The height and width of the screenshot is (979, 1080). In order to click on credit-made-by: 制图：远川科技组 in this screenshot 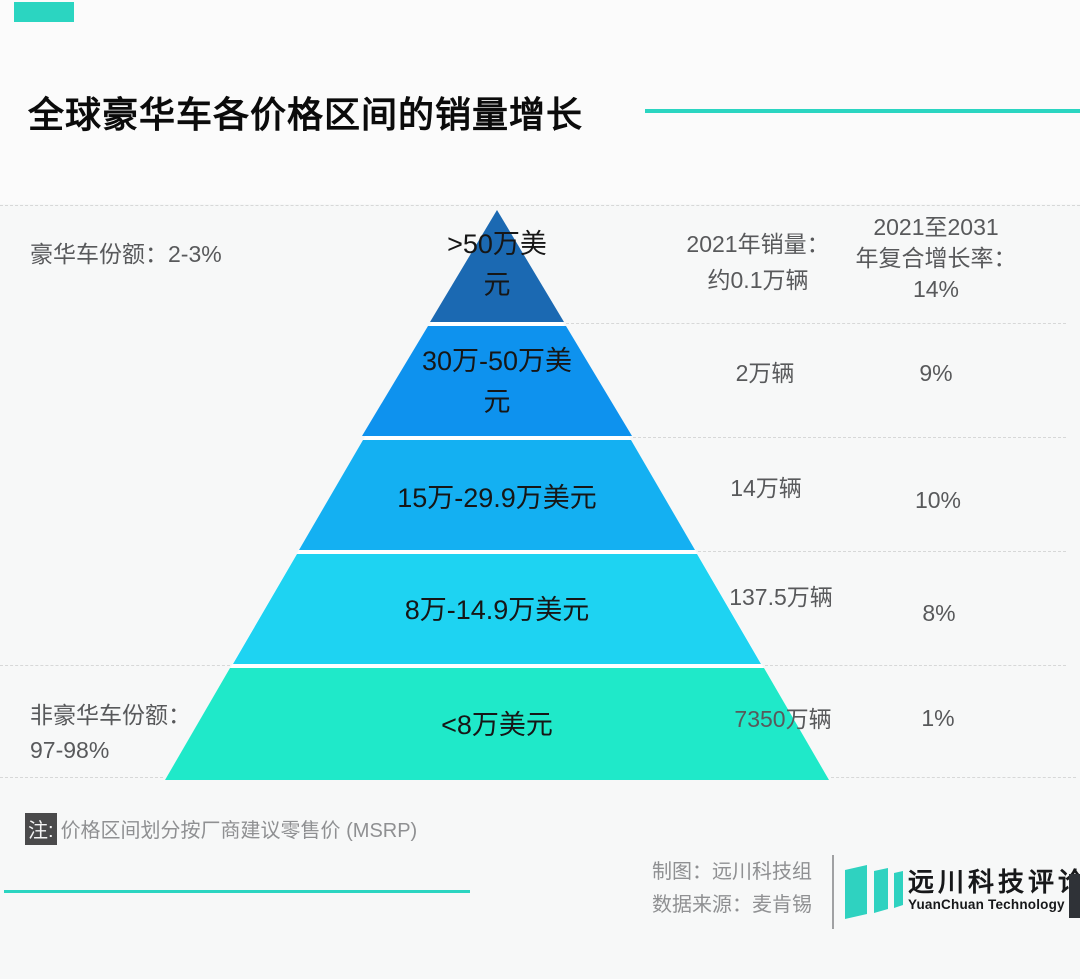, I will do `click(732, 872)`.